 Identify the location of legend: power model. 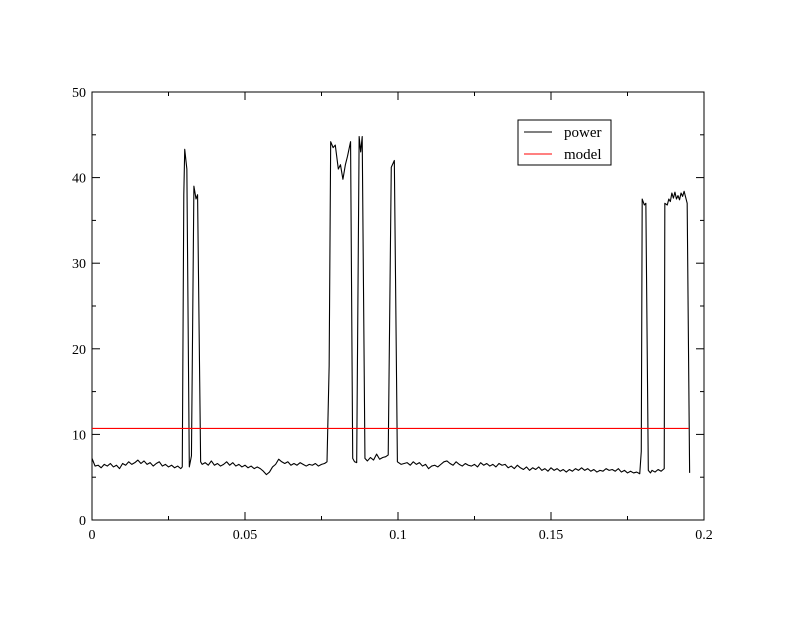
(564, 142).